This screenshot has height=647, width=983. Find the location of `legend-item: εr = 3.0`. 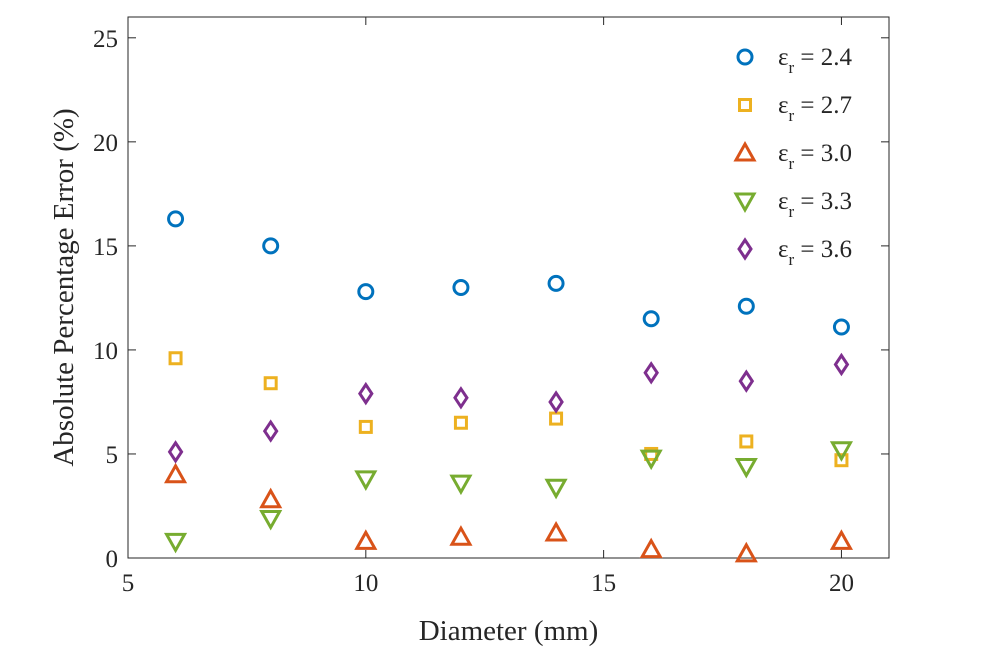

legend-item: εr = 3.0 is located at coordinates (792, 156).